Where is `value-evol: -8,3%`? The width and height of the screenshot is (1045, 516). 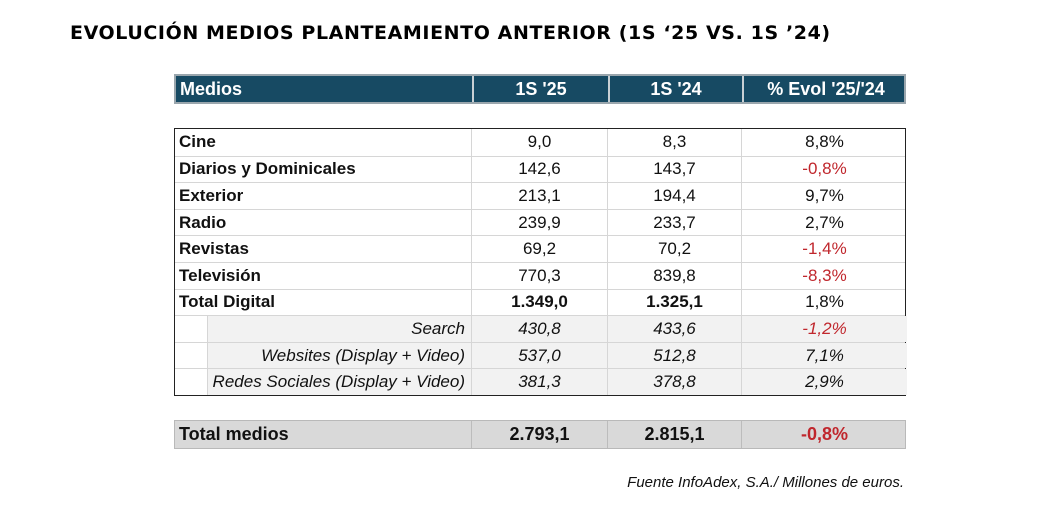
value-evol: -8,3% is located at coordinates (824, 275).